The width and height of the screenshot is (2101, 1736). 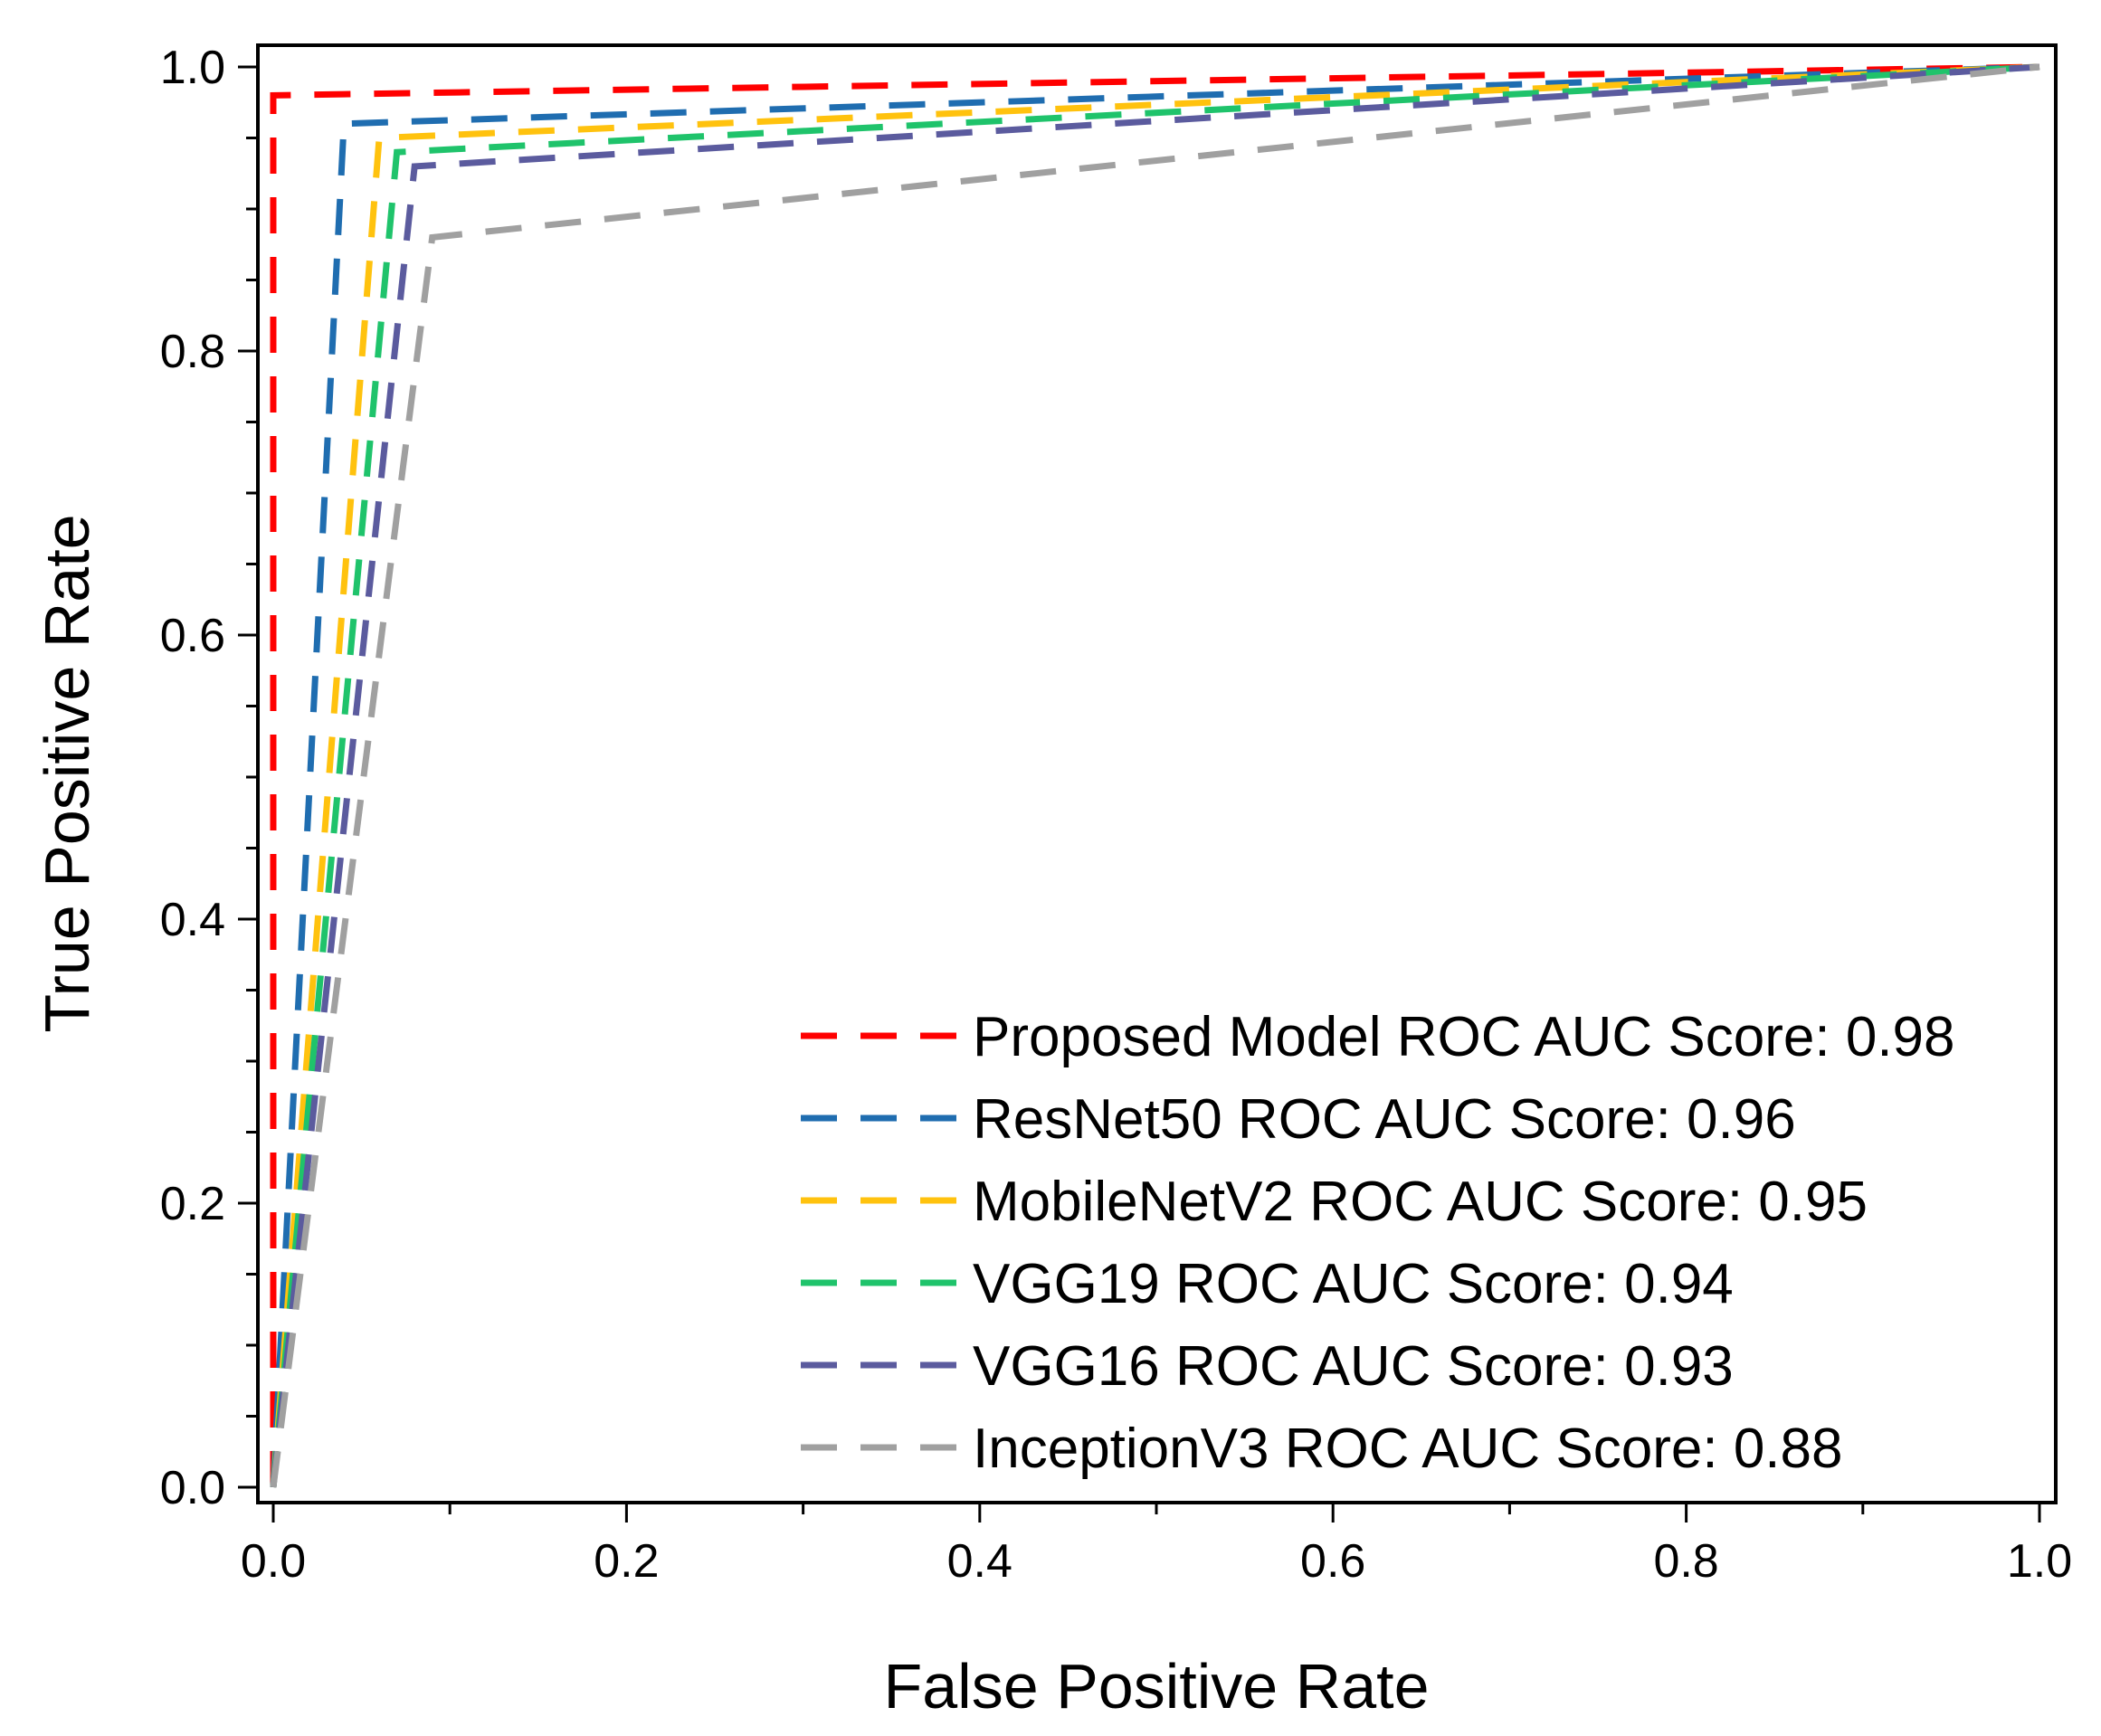 I want to click on x-tick-label: 1.0, so click(x=2039, y=1561).